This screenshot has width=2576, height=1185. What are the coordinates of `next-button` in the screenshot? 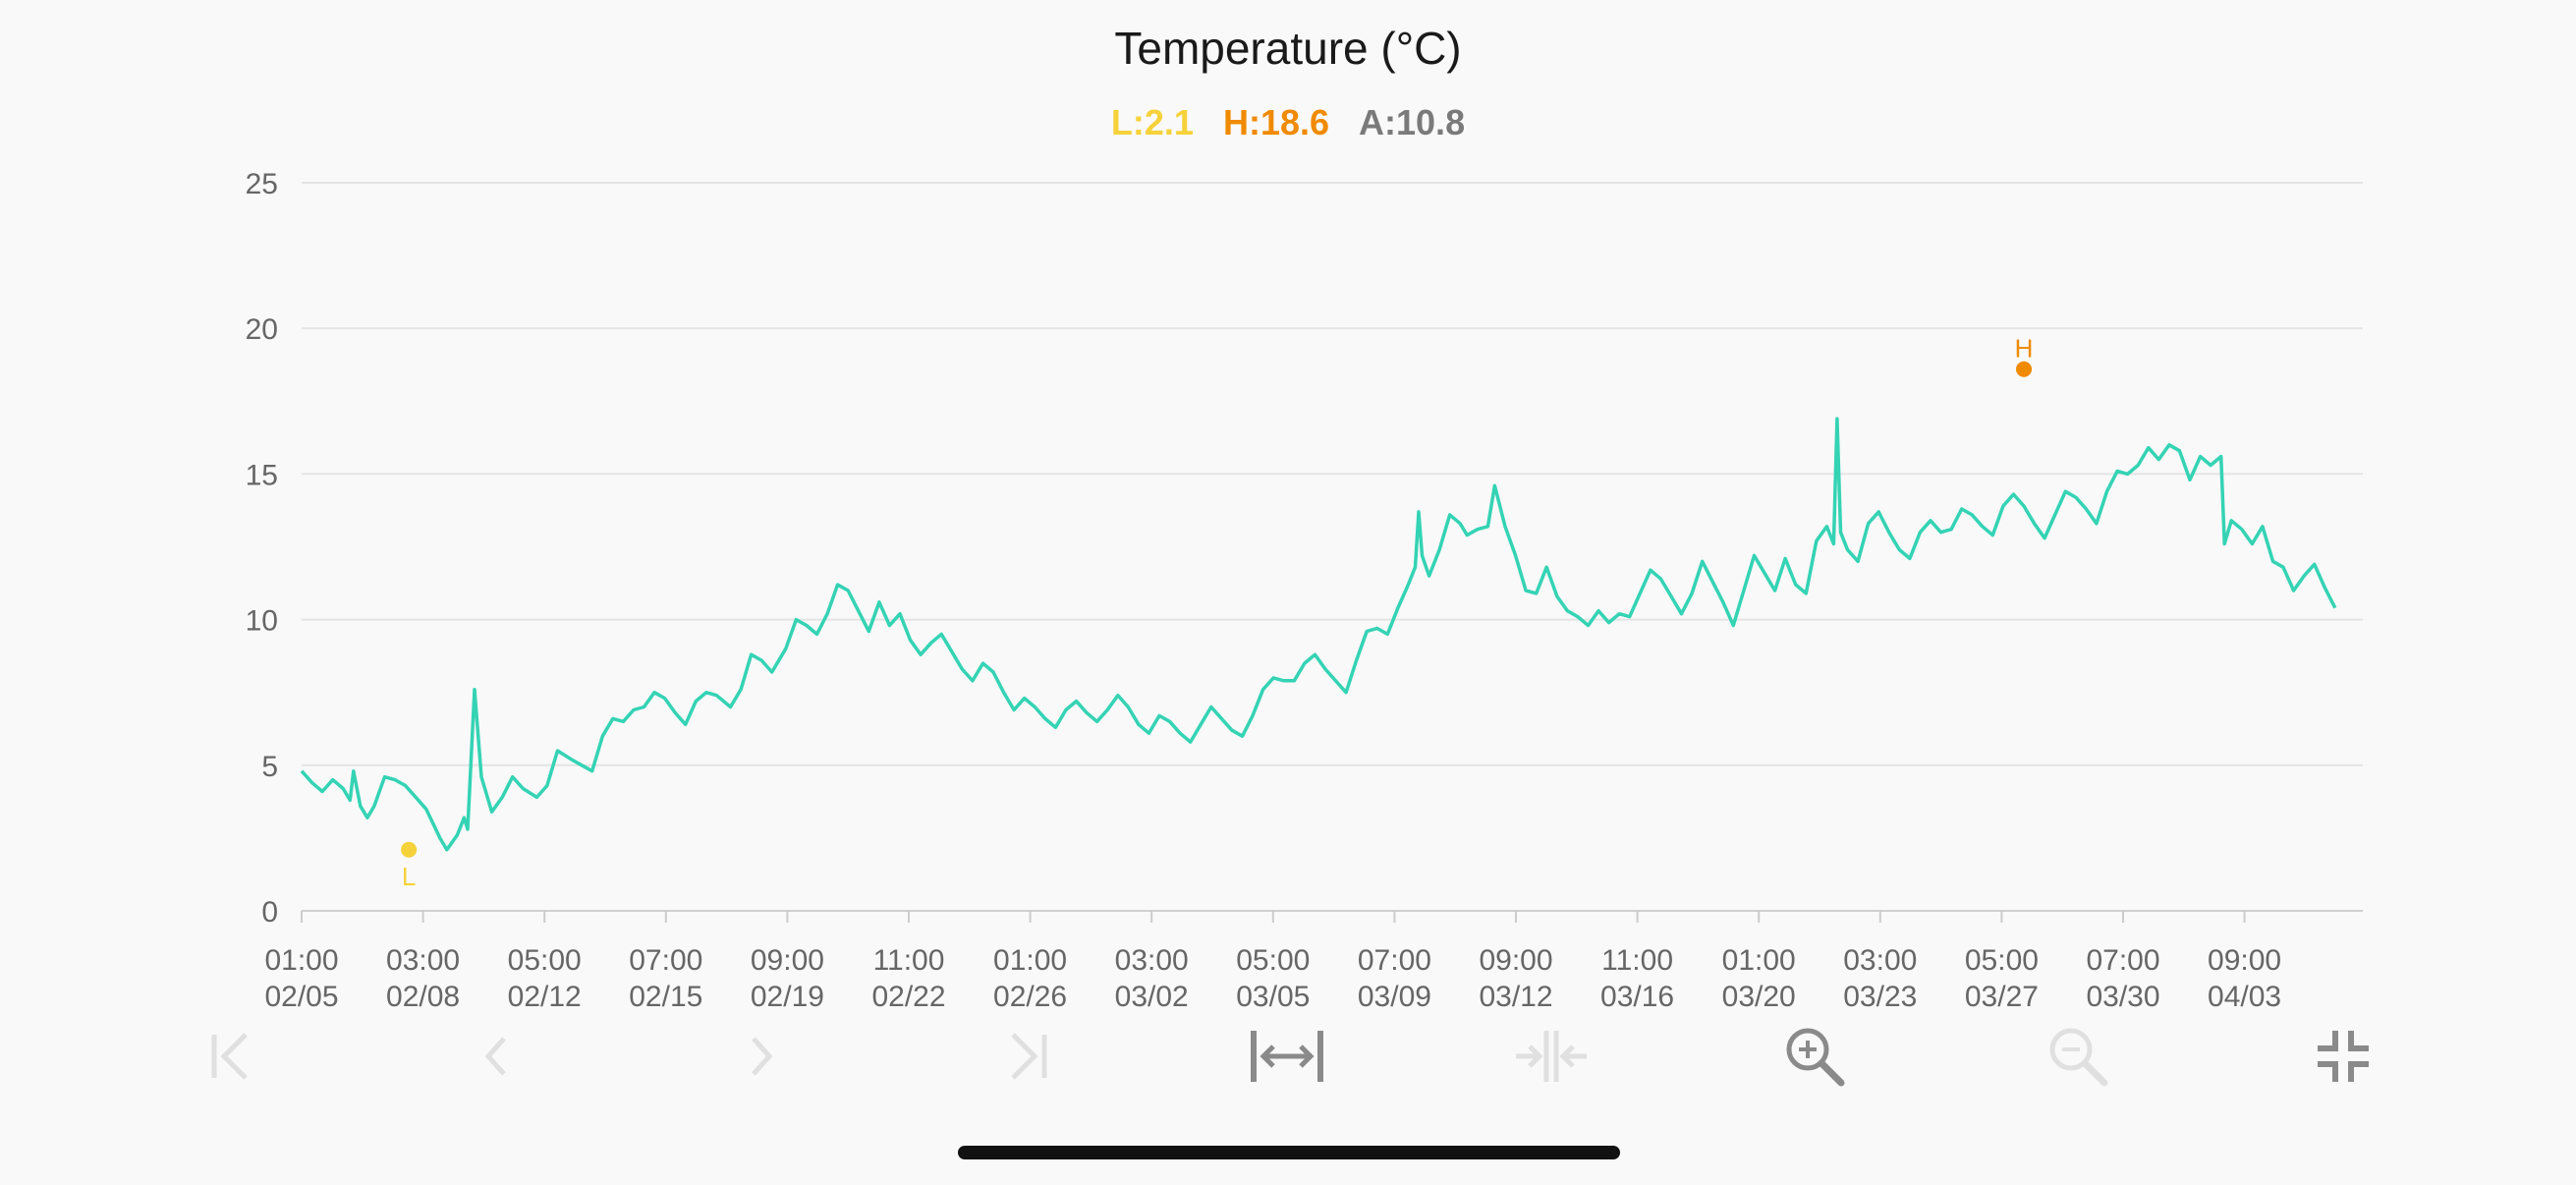 It's located at (761, 1056).